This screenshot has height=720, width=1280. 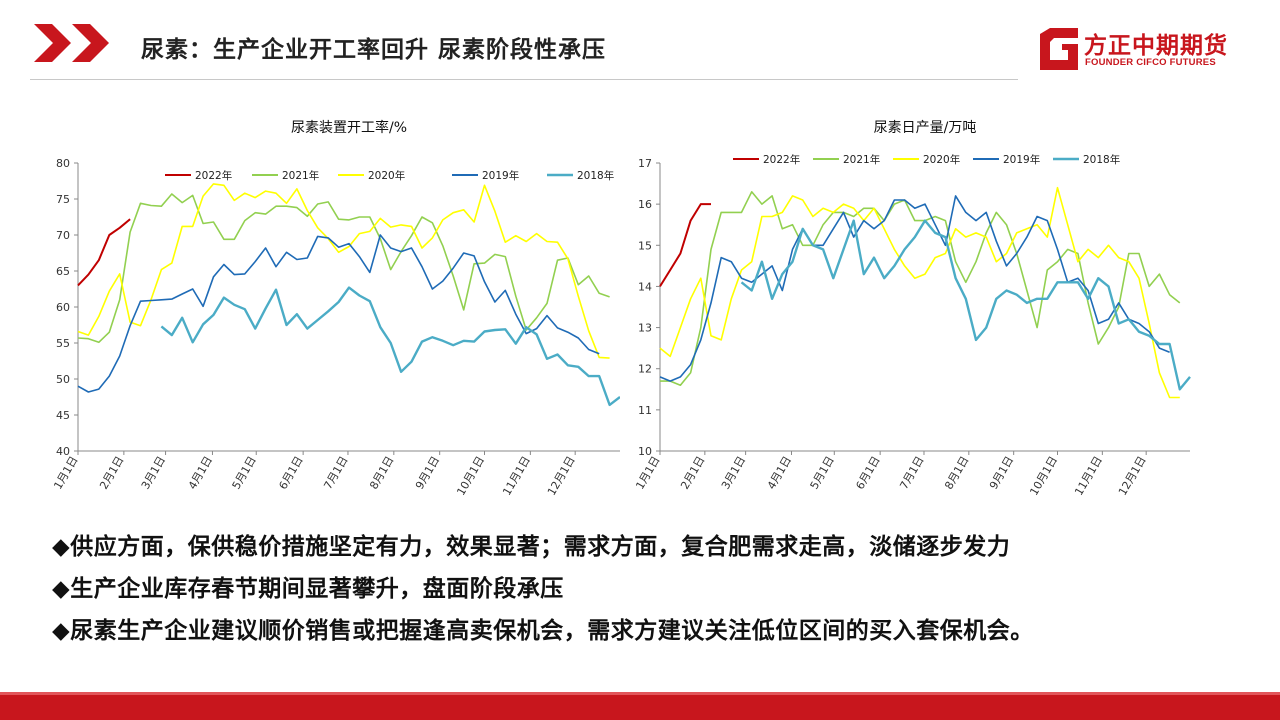 I want to click on chevron-arrows-icon, so click(x=74, y=45).